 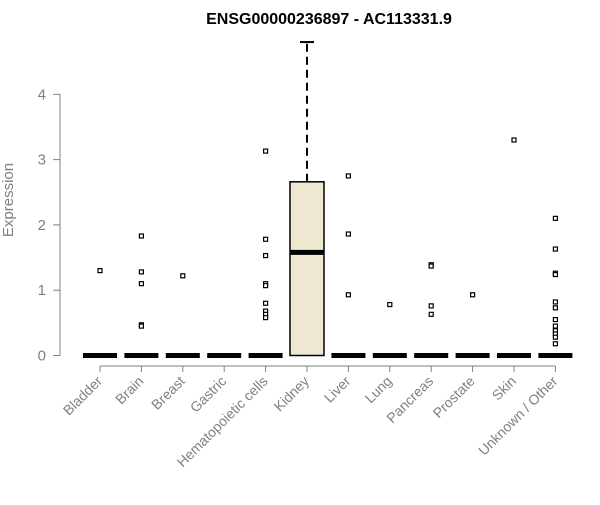 I want to click on y-tick-label: 4, so click(x=42, y=94).